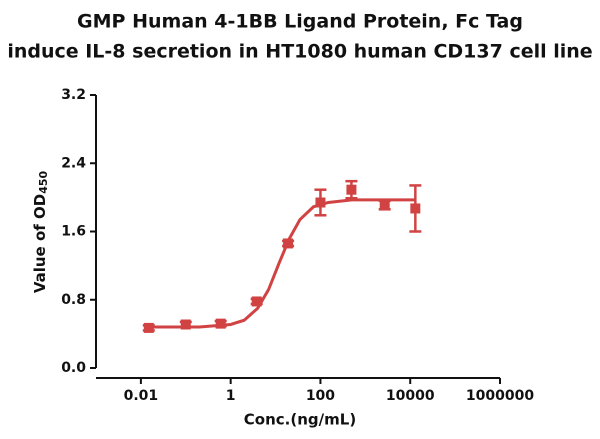 Image resolution: width=600 pixels, height=439 pixels. What do you see at coordinates (231, 396) in the screenshot?
I see `x-tick-label: 1` at bounding box center [231, 396].